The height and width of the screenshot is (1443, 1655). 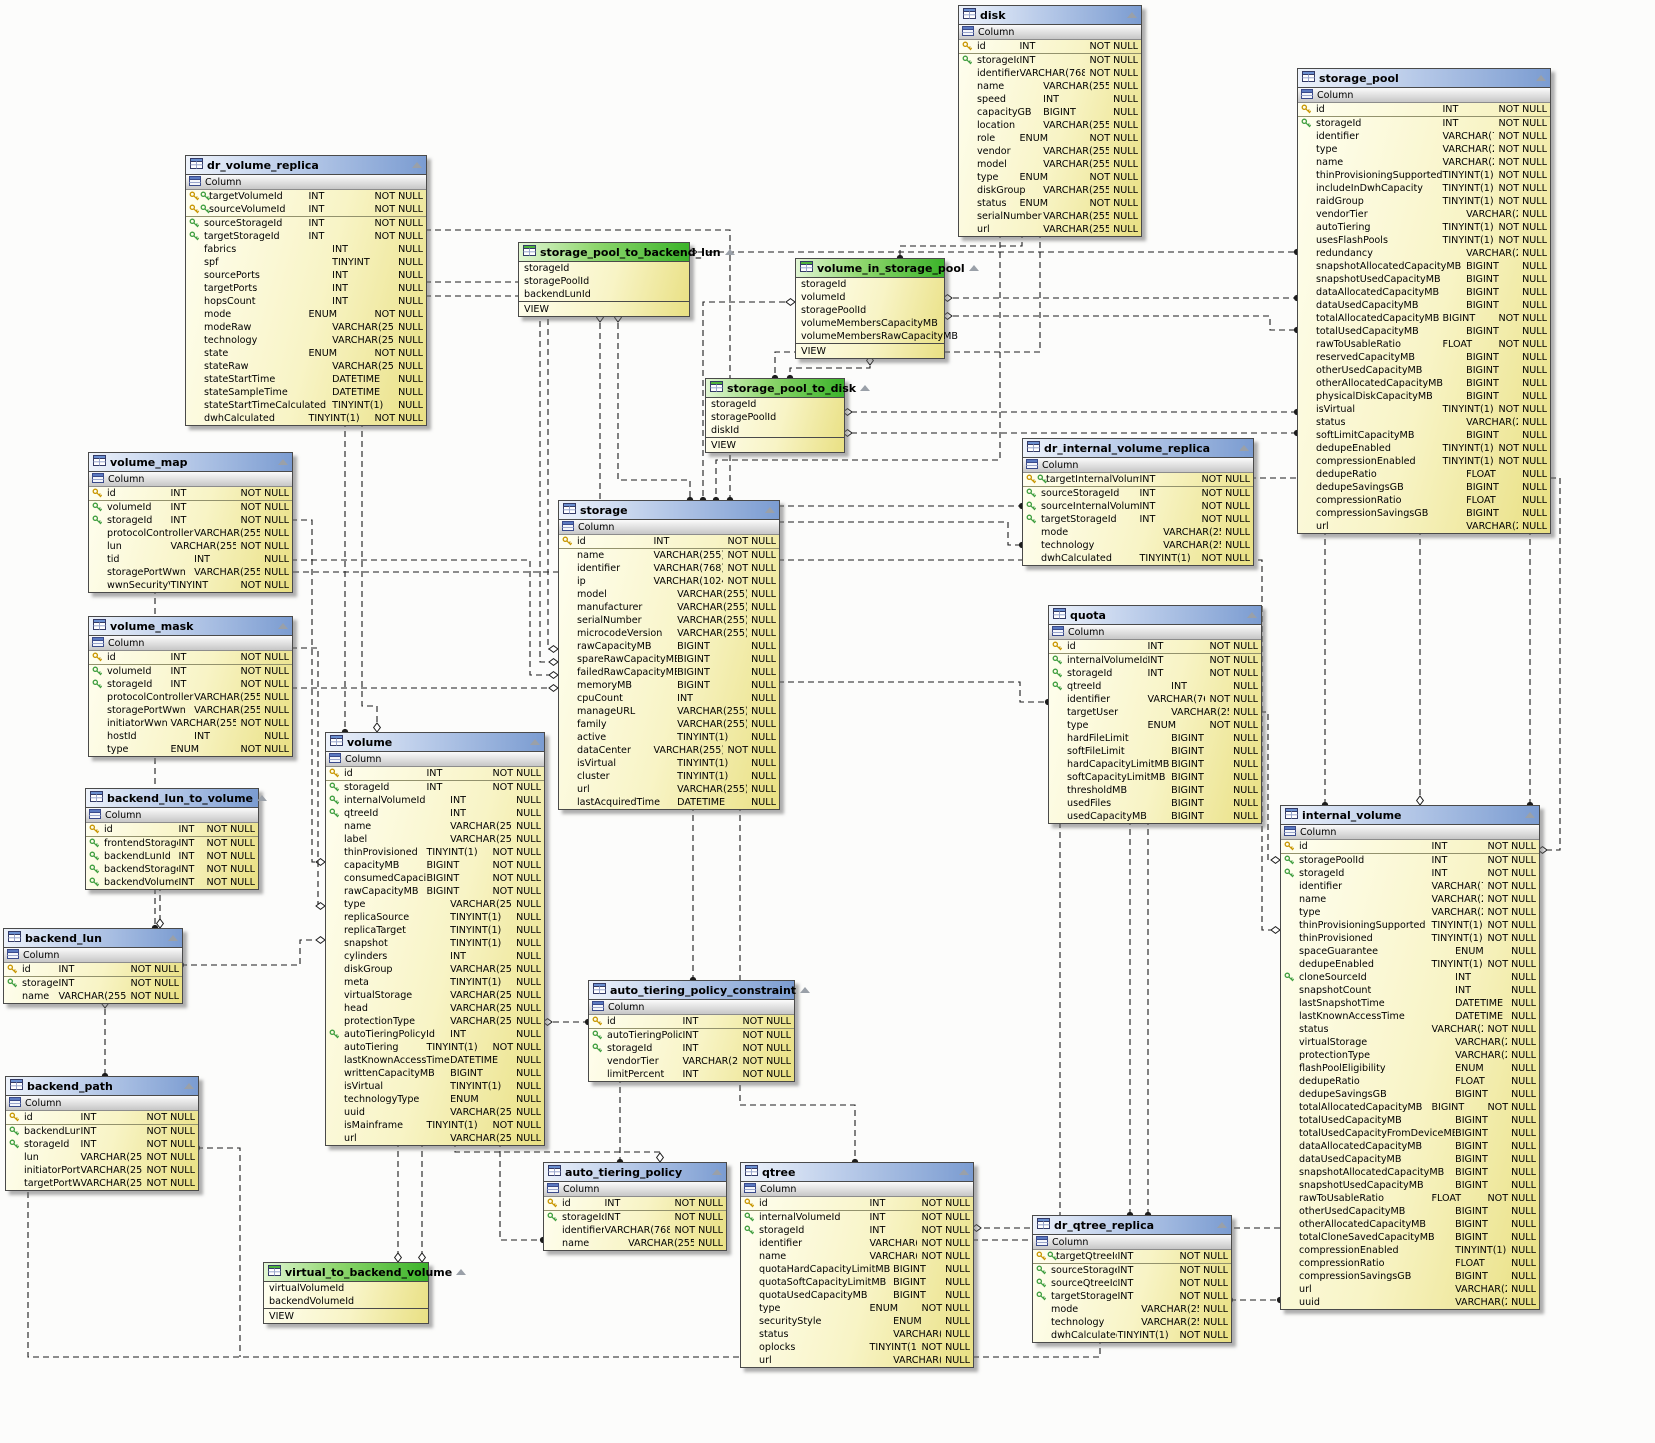 I want to click on column-row: spf TINYINT NULL, so click(x=306, y=262).